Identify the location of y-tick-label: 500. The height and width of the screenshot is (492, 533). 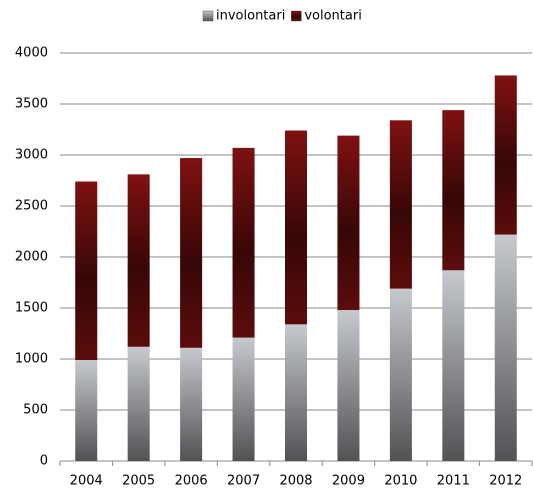
(35, 410).